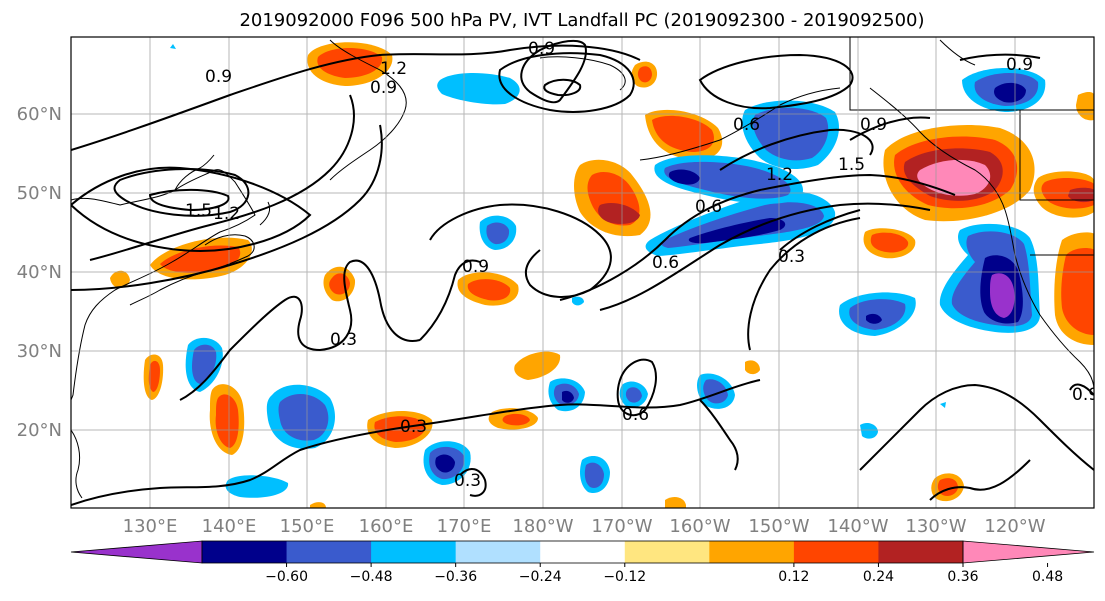  What do you see at coordinates (935, 526) in the screenshot?
I see `lon-label: 130°W` at bounding box center [935, 526].